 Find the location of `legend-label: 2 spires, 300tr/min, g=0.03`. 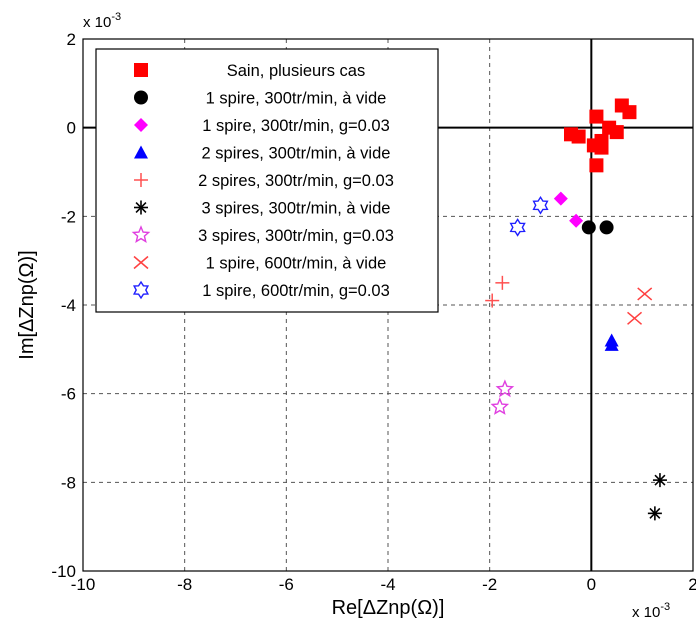

legend-label: 2 spires, 300tr/min, g=0.03 is located at coordinates (296, 181).